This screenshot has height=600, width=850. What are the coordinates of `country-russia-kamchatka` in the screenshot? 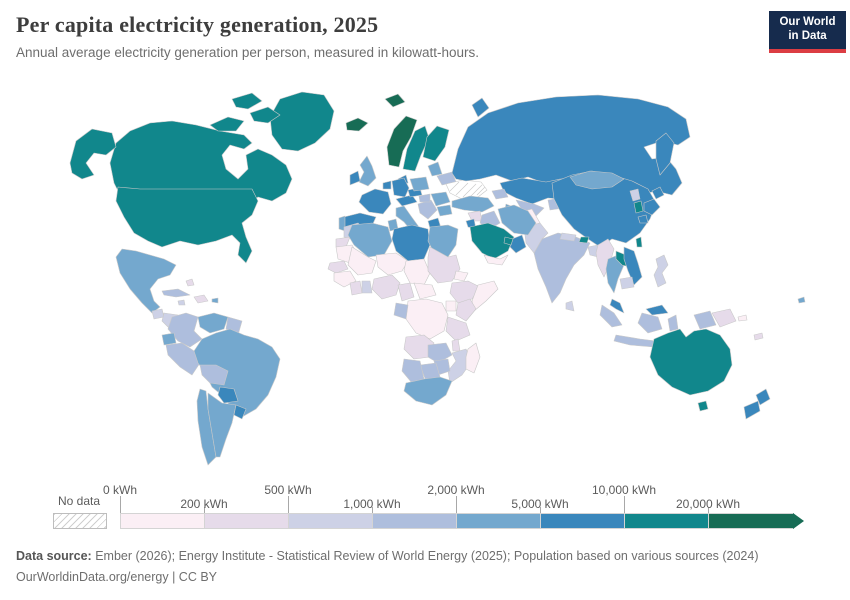 It's located at (665, 154).